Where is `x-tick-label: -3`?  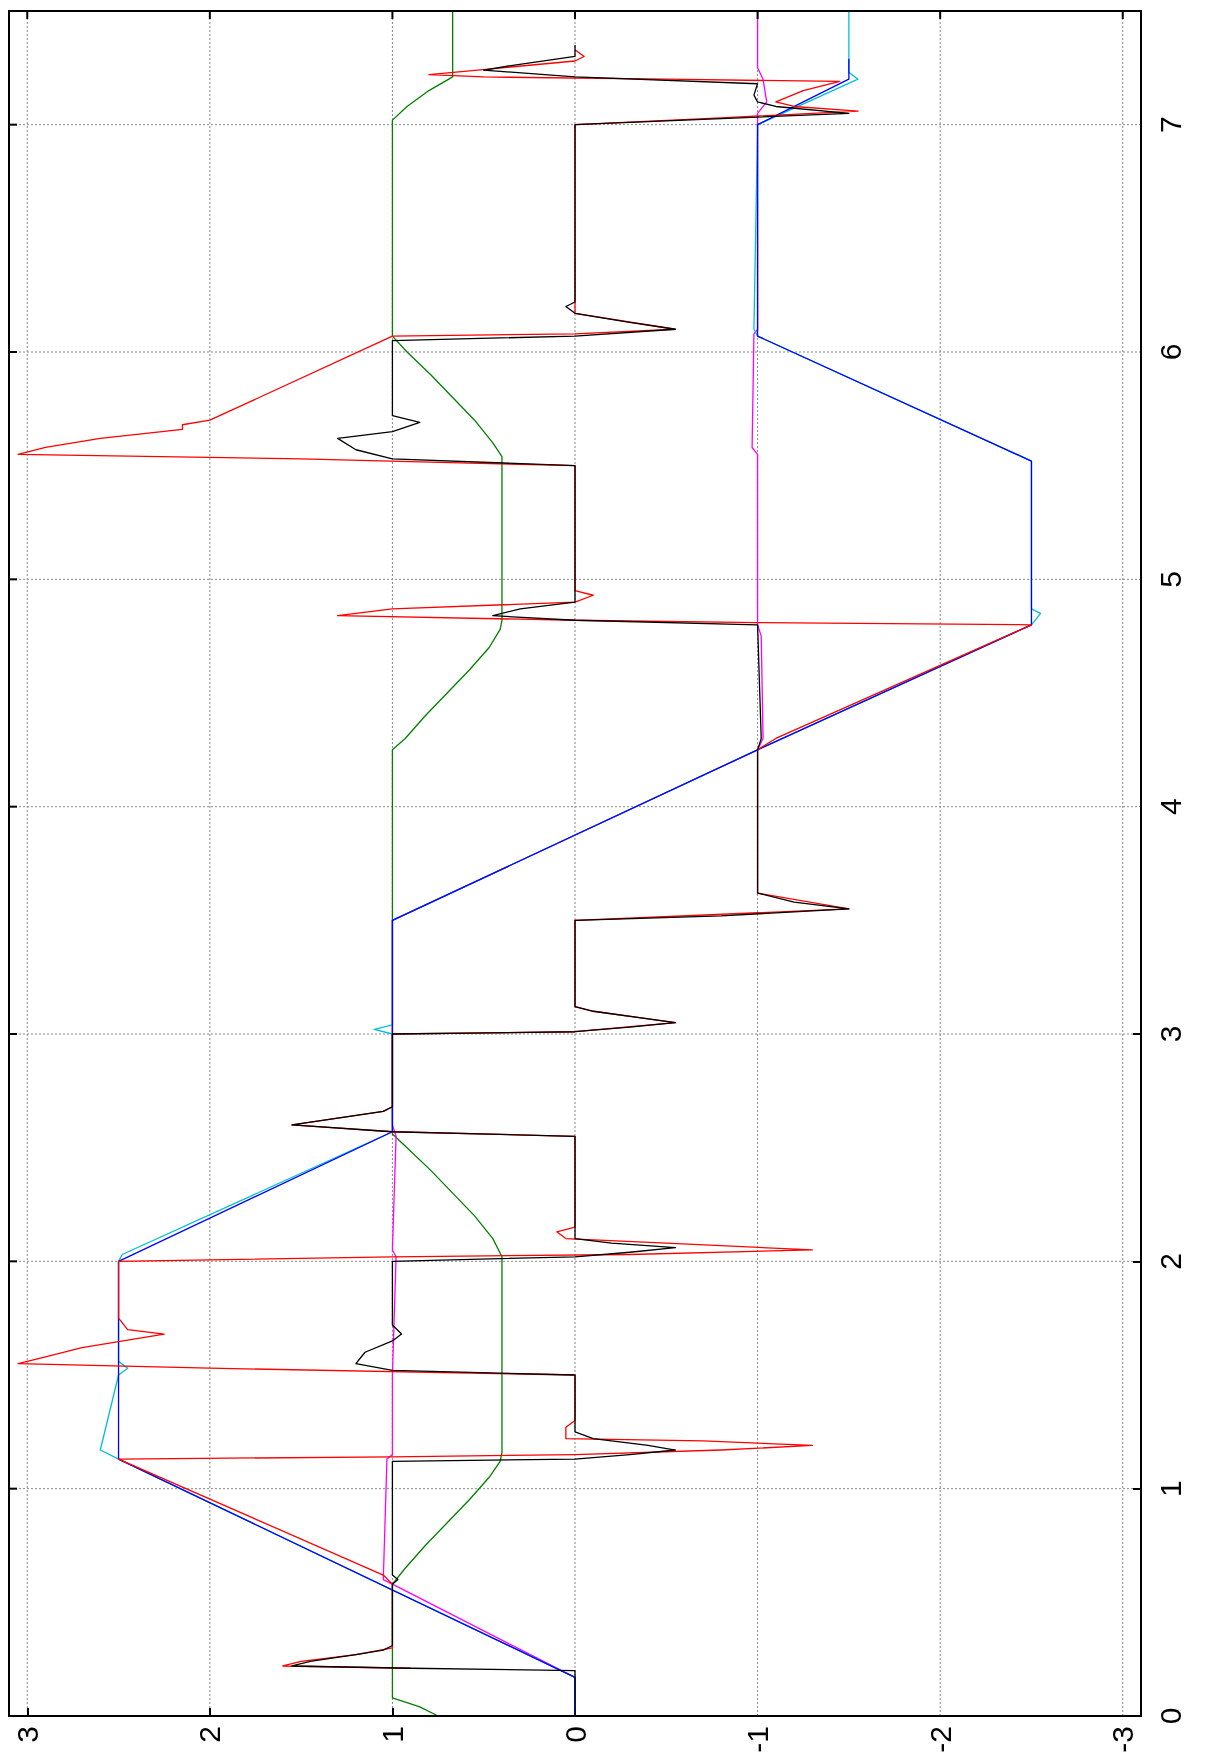 x-tick-label: -3 is located at coordinates (1123, 1739).